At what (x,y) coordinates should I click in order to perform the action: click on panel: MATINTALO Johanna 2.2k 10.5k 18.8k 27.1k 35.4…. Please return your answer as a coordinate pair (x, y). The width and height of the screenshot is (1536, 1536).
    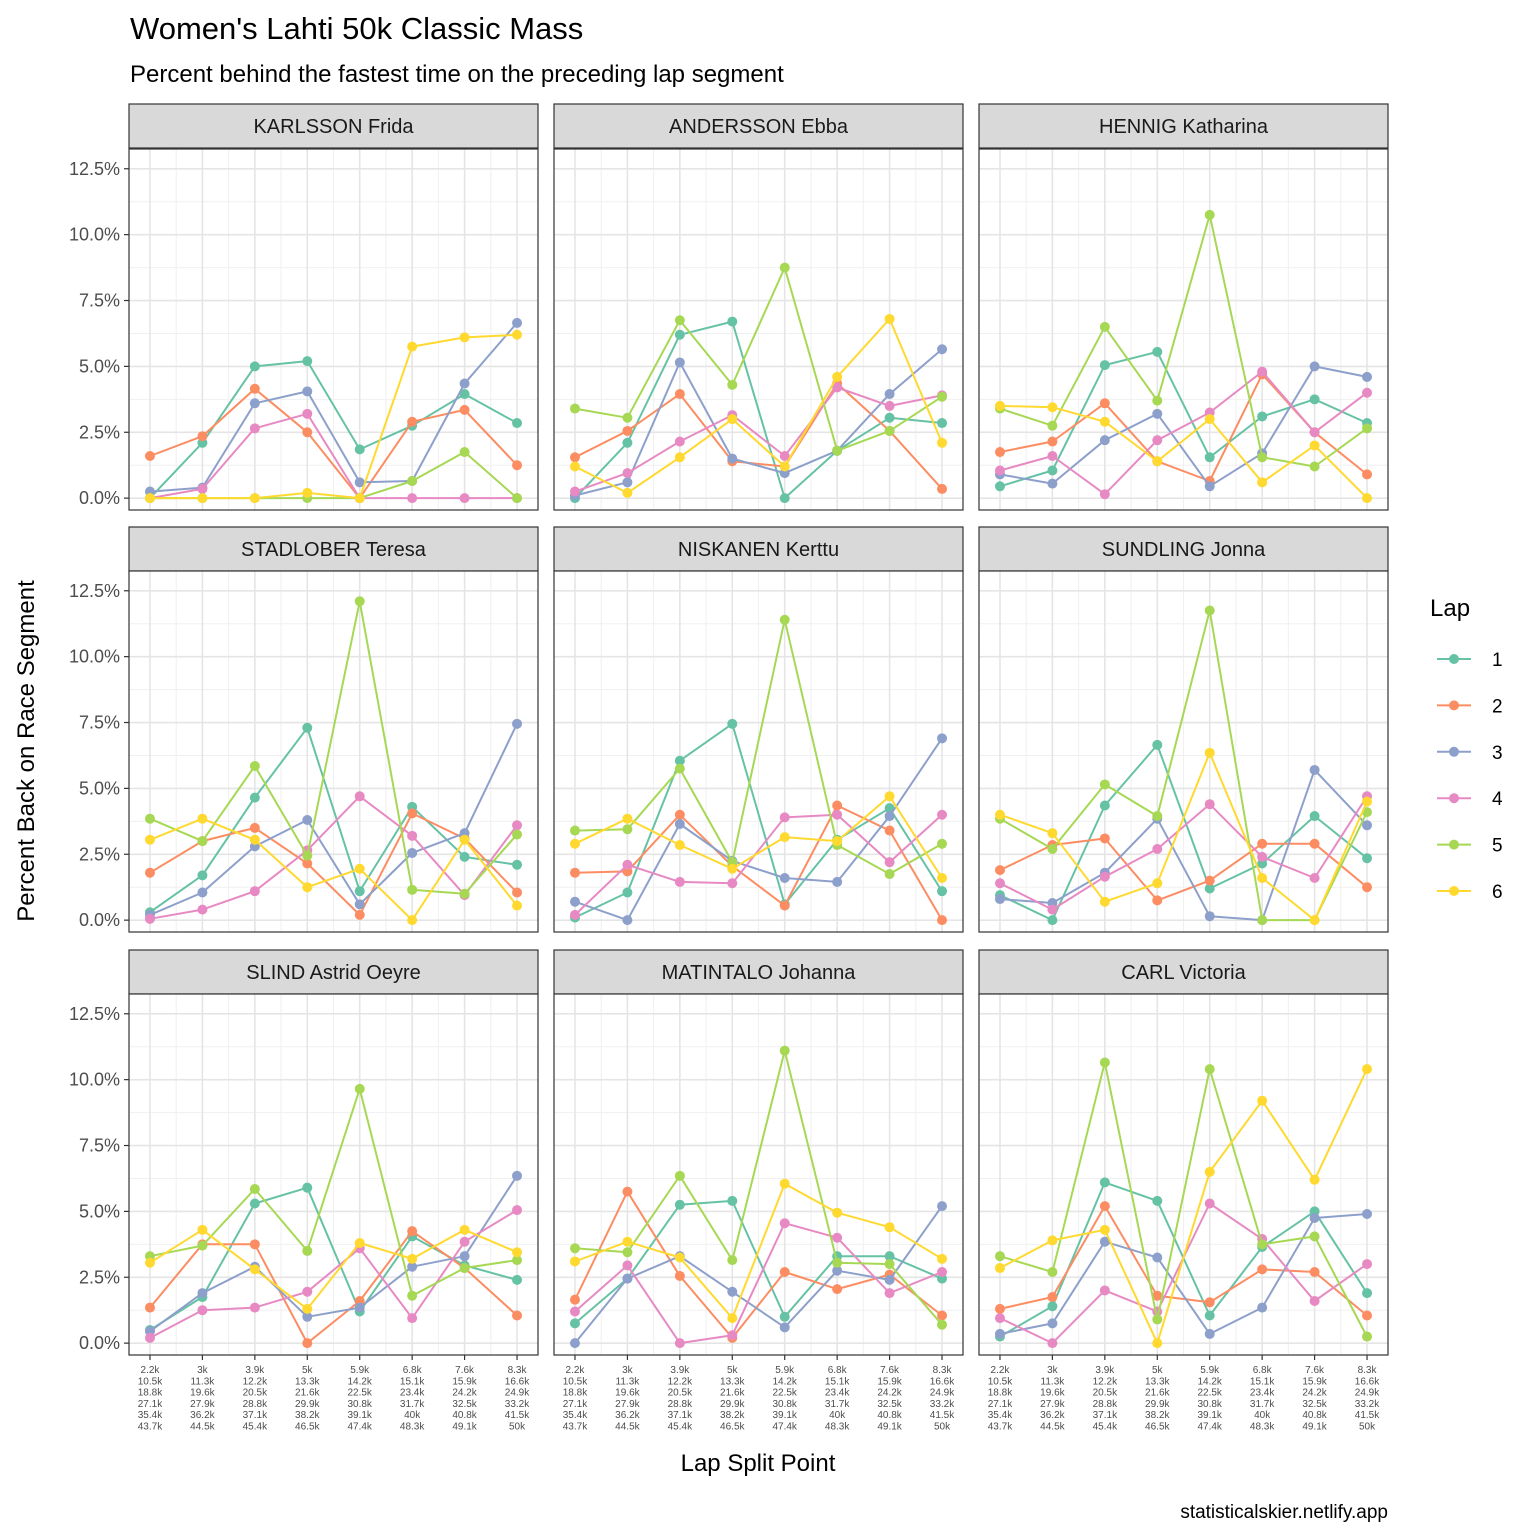
    Looking at the image, I should click on (758, 1191).